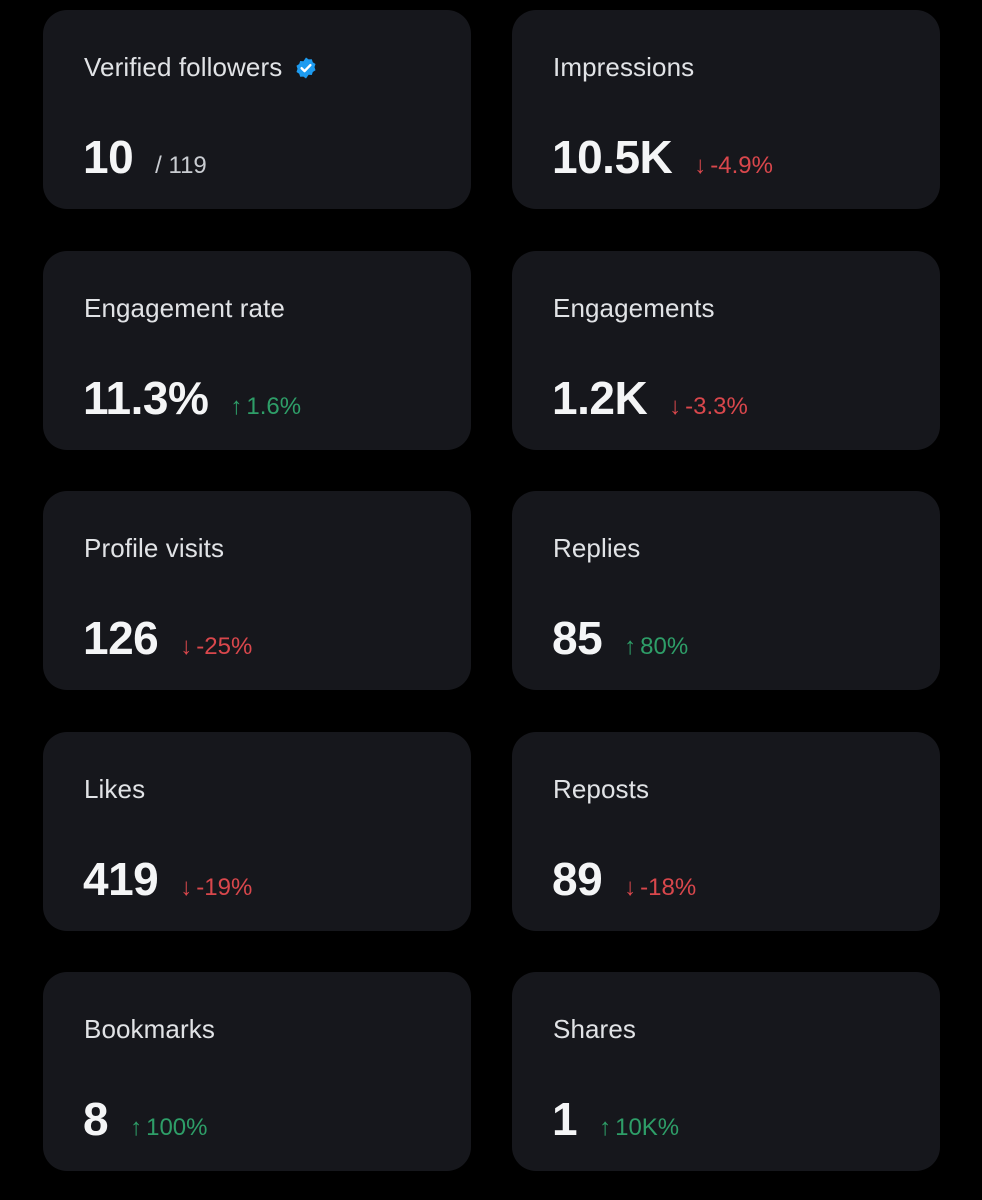  What do you see at coordinates (726, 590) in the screenshot?
I see `metric-card-replies: Replies 85 ↑ 80%` at bounding box center [726, 590].